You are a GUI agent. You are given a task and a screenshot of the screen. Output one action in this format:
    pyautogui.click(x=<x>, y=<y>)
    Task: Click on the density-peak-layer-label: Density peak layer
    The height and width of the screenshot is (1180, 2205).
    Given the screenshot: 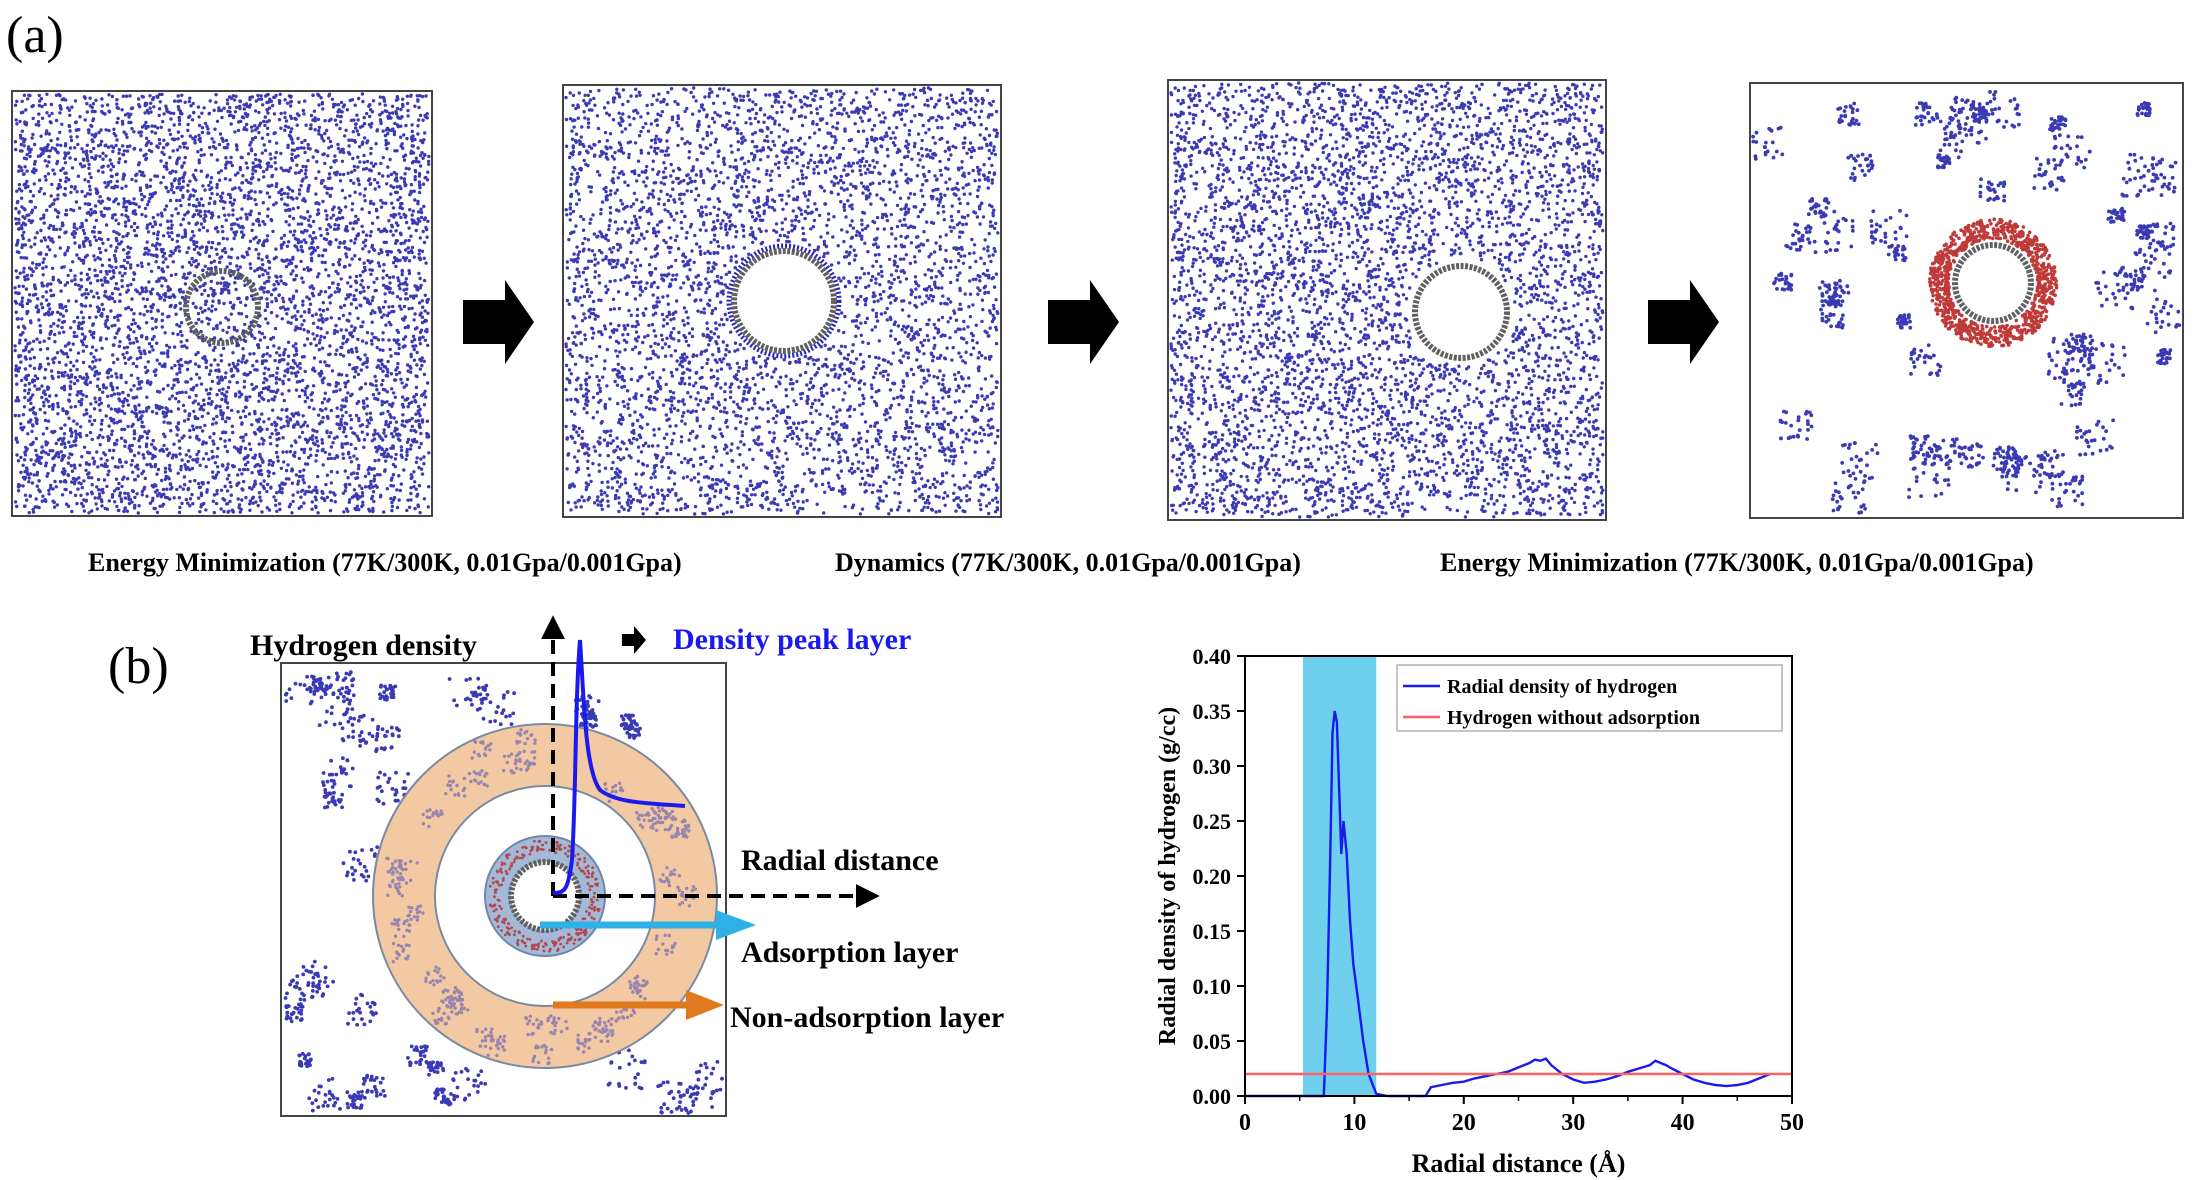 What is the action you would take?
    pyautogui.click(x=792, y=639)
    